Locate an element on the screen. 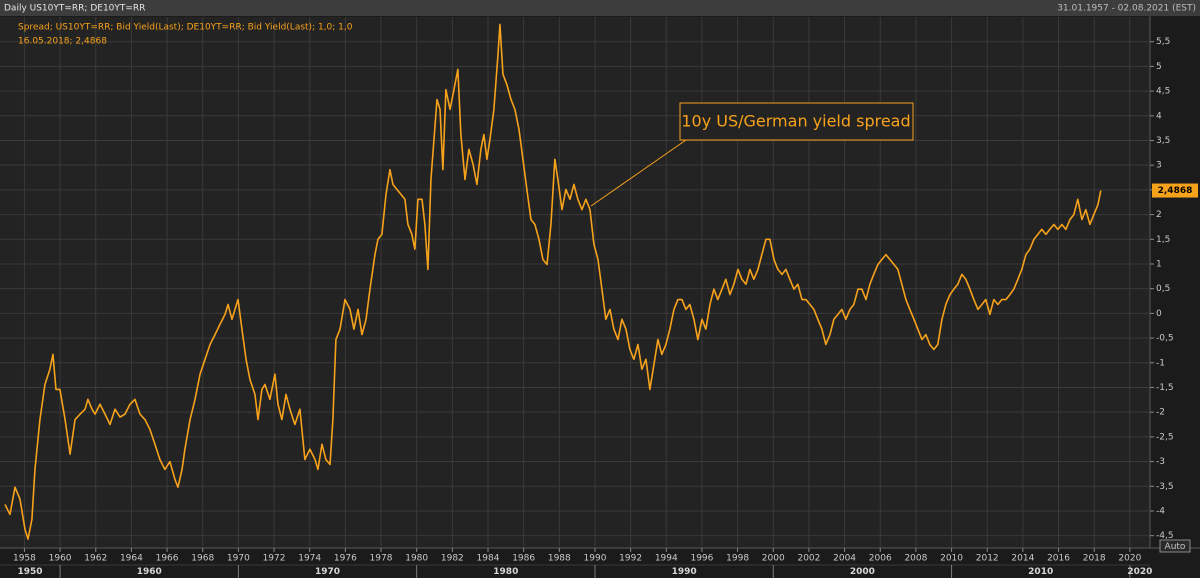 The image size is (1200, 578). x-tick-label: 2000 is located at coordinates (773, 559).